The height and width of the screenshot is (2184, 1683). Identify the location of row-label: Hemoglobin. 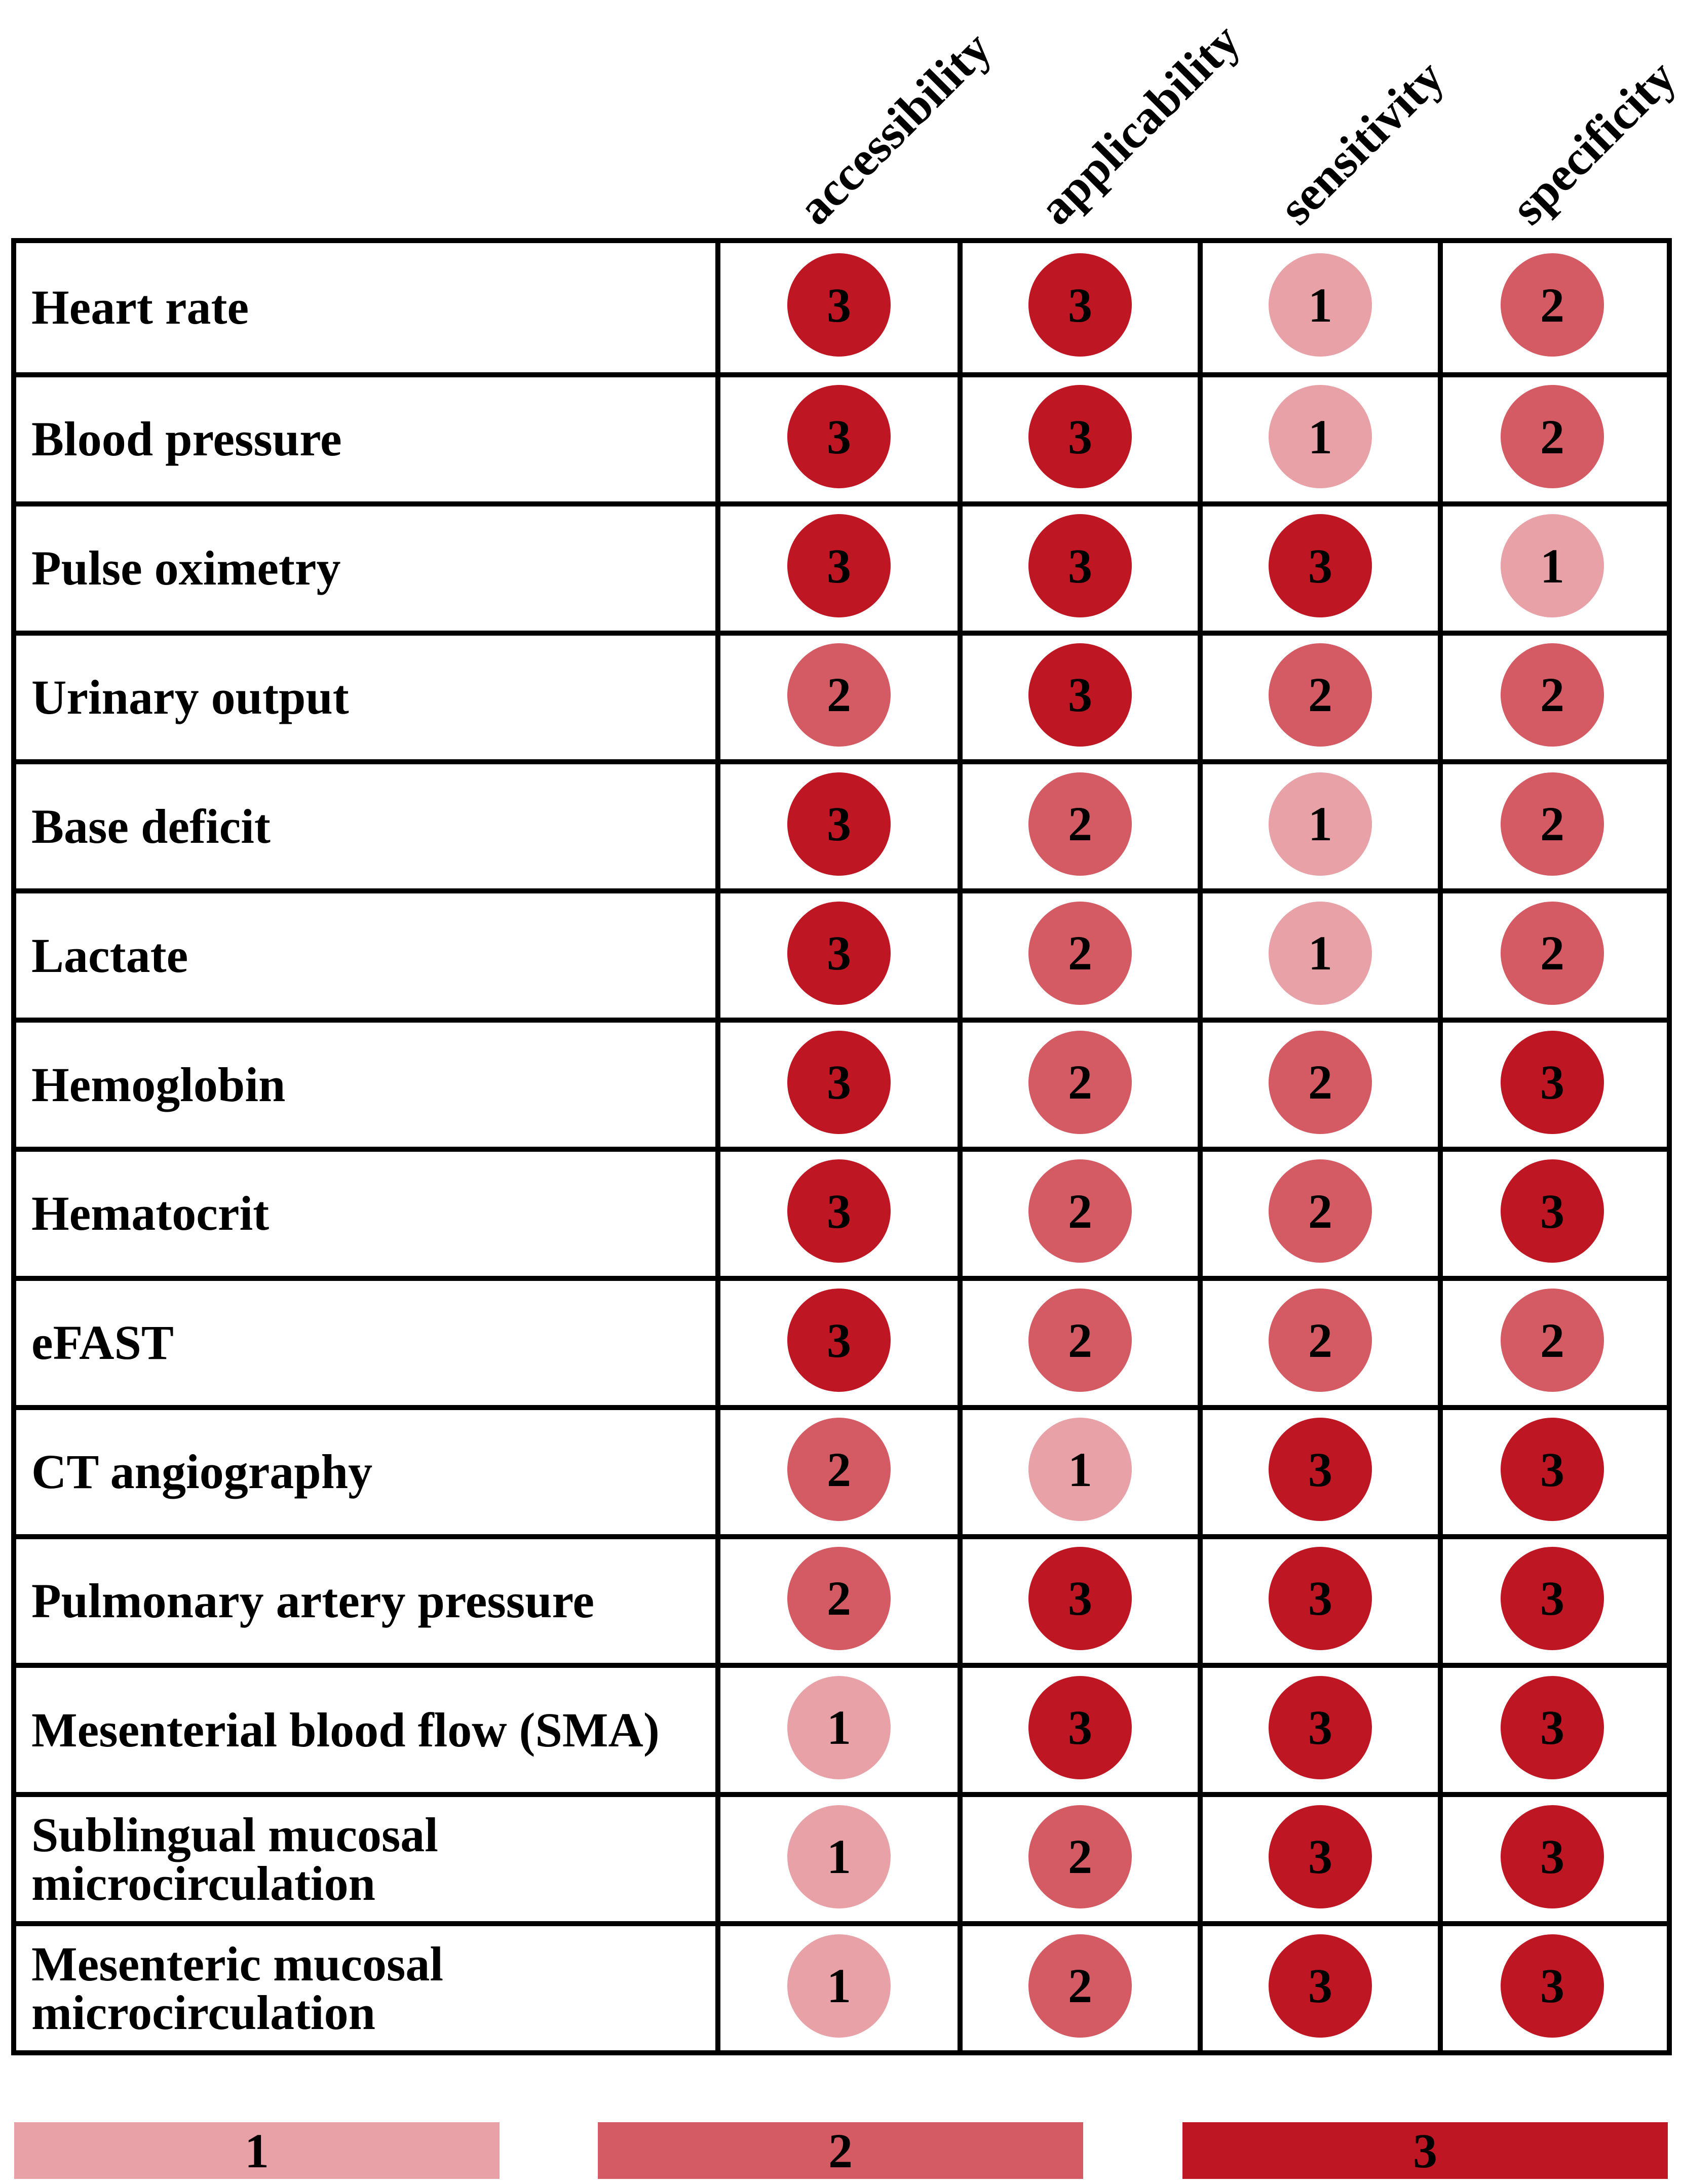
(159, 1084).